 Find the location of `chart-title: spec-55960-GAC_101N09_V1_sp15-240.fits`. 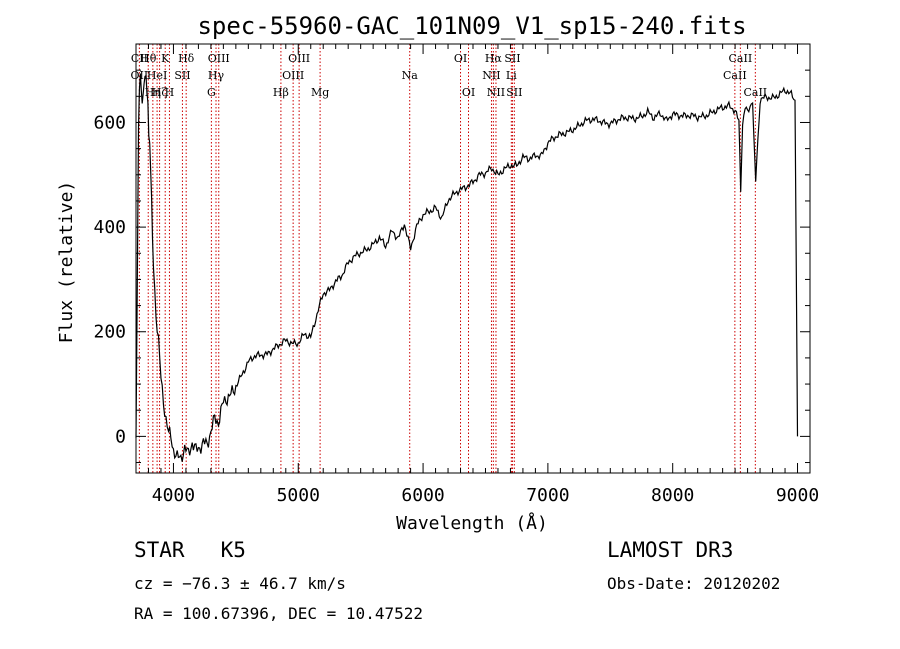

chart-title: spec-55960-GAC_101N09_V1_sp15-240.fits is located at coordinates (471, 26).